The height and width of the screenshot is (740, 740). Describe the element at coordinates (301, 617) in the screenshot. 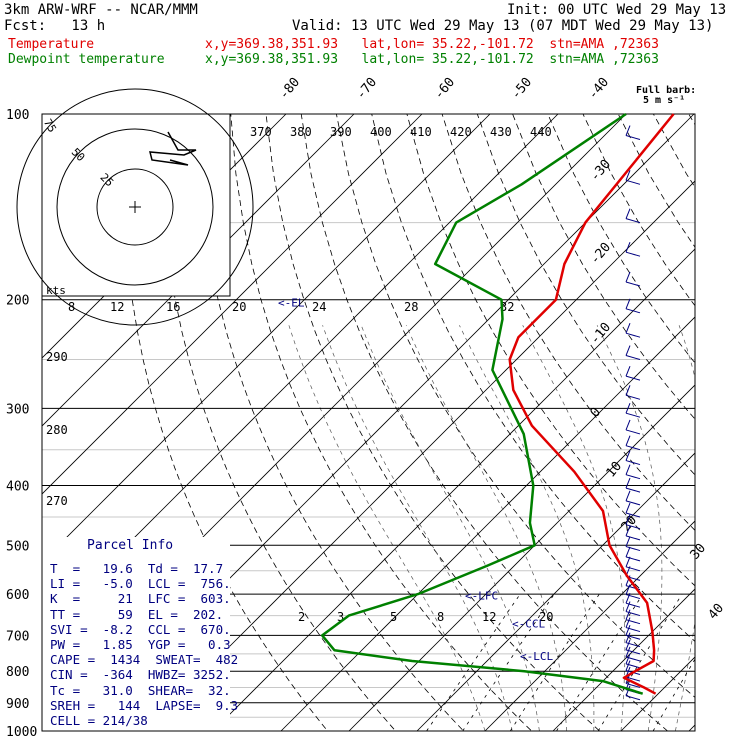

I see `mixing-ratio-label: 2` at that location.